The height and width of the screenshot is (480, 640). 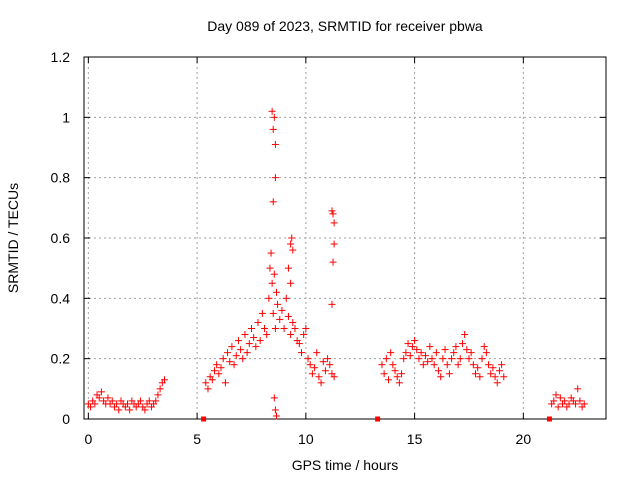 I want to click on x-tick-label: 20, so click(x=524, y=439).